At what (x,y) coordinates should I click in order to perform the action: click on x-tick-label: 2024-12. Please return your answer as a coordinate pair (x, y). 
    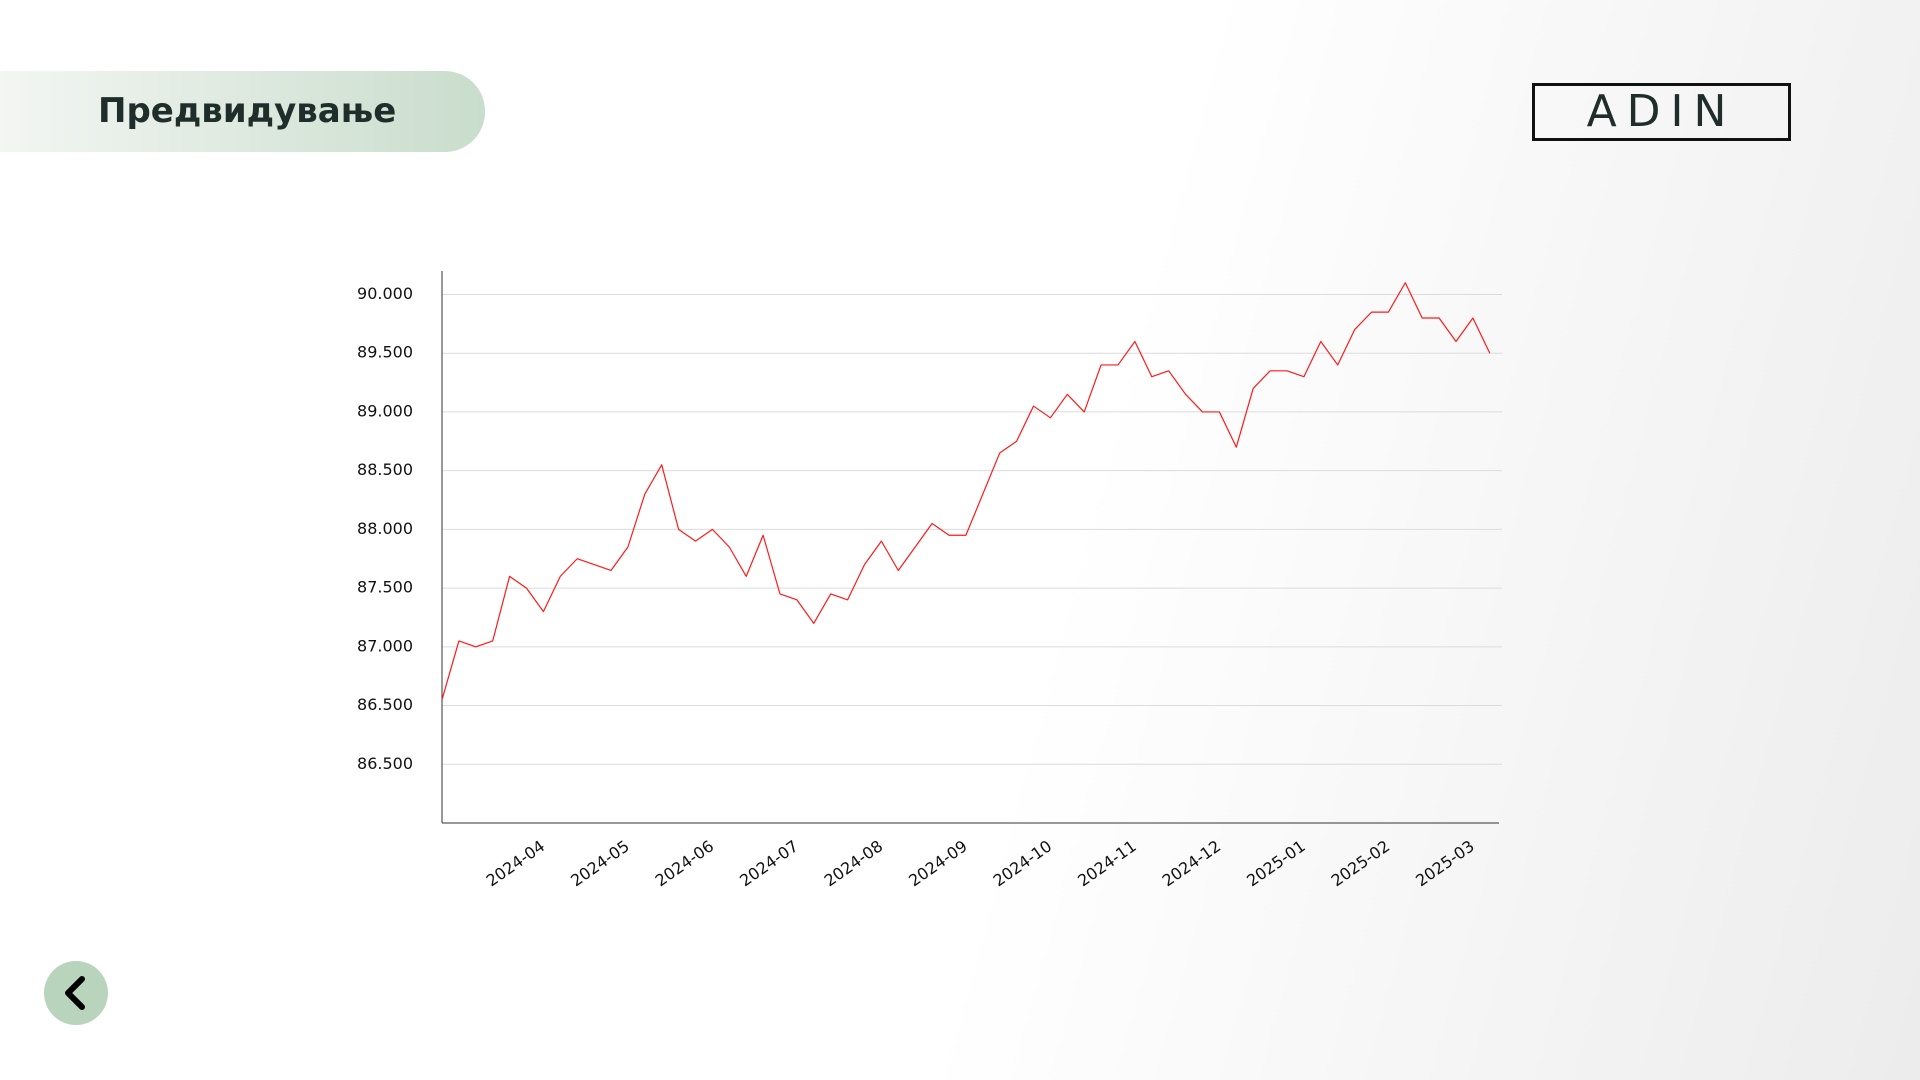
    Looking at the image, I should click on (1192, 863).